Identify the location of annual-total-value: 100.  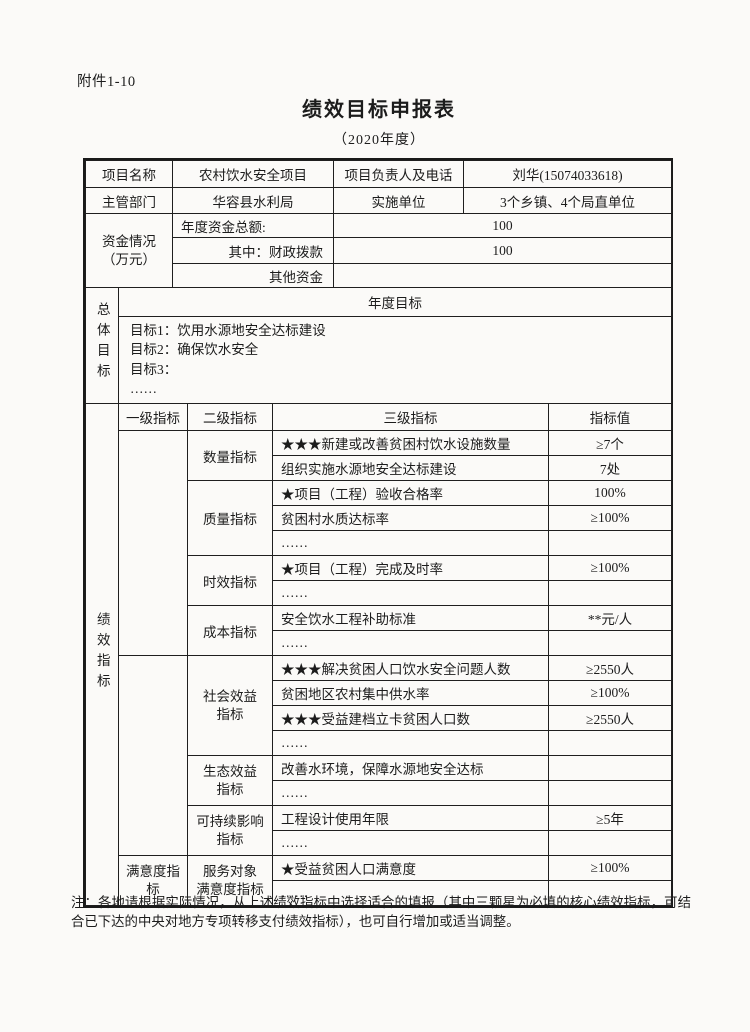
(502, 225).